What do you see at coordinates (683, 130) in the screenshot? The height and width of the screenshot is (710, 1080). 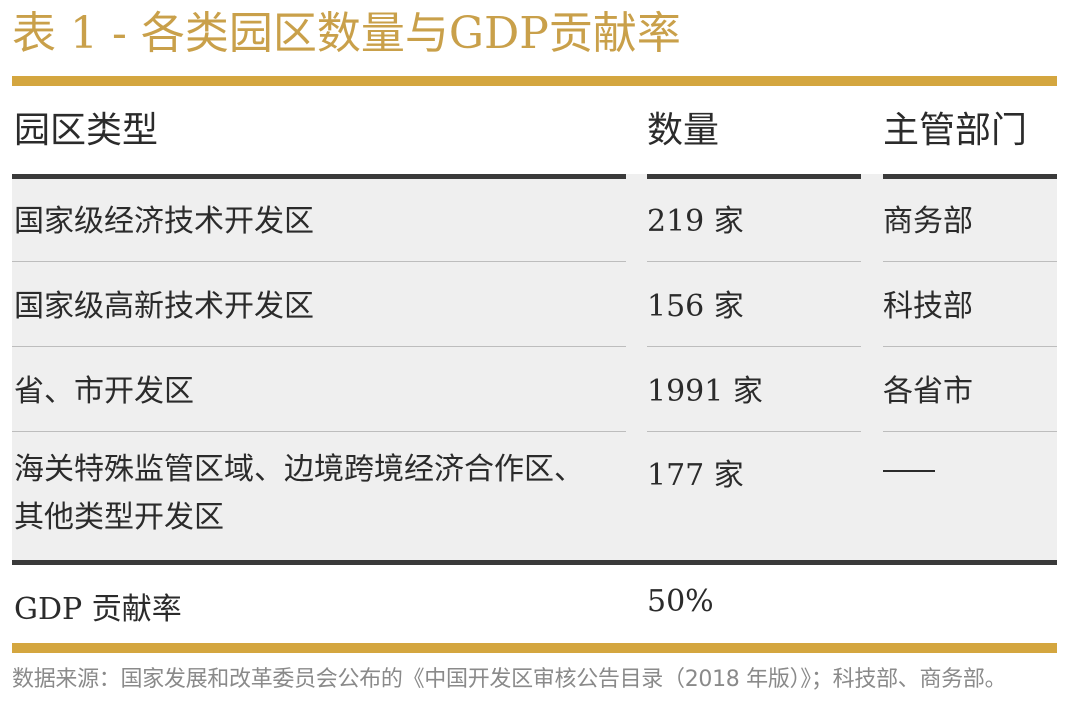 I see `header-count: 数量` at bounding box center [683, 130].